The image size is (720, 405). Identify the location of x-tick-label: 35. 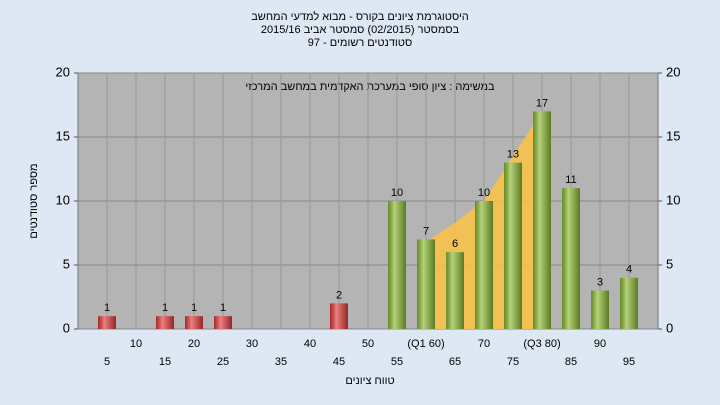
(281, 362).